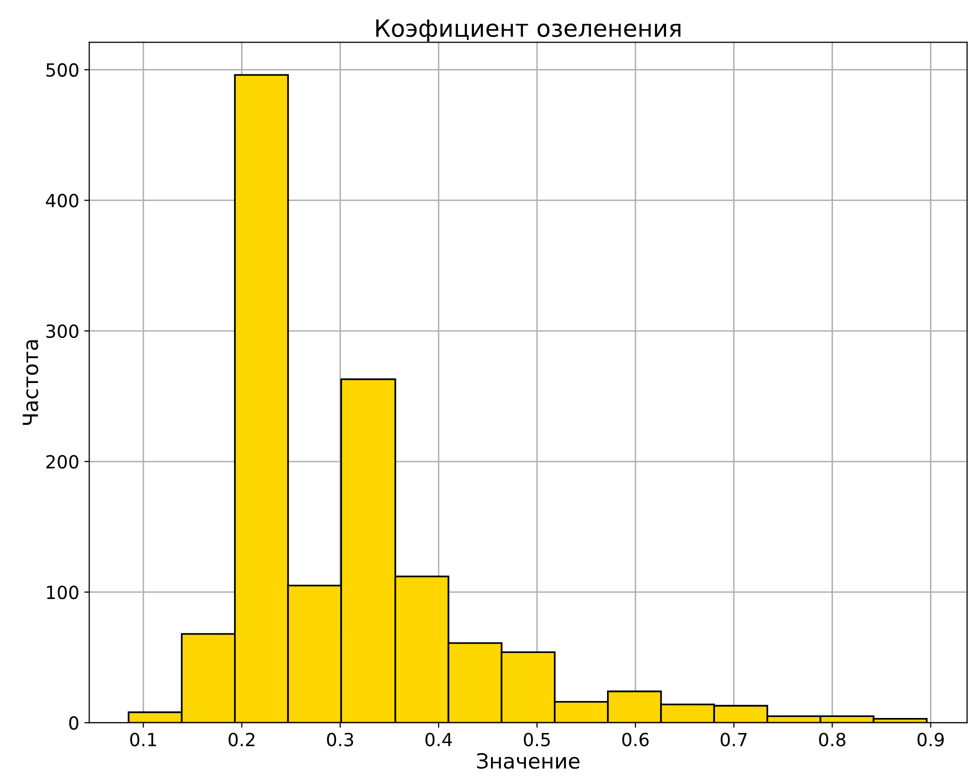 This screenshot has width=970, height=783. I want to click on x-tick-label: 0.2, so click(241, 739).